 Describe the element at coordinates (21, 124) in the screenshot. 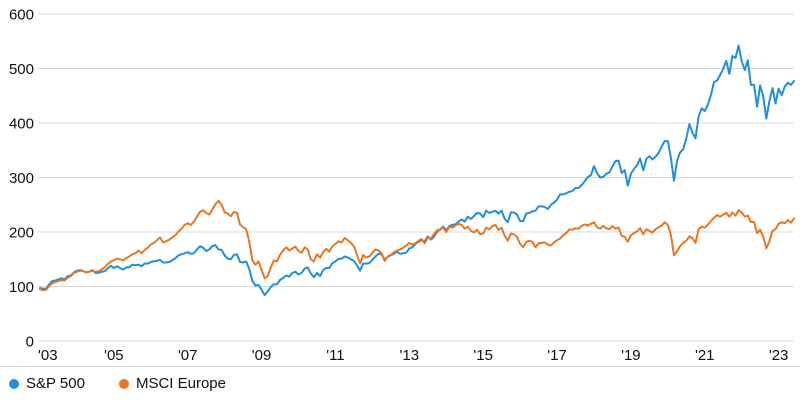

I see `y-axis-tick-label: 400` at that location.